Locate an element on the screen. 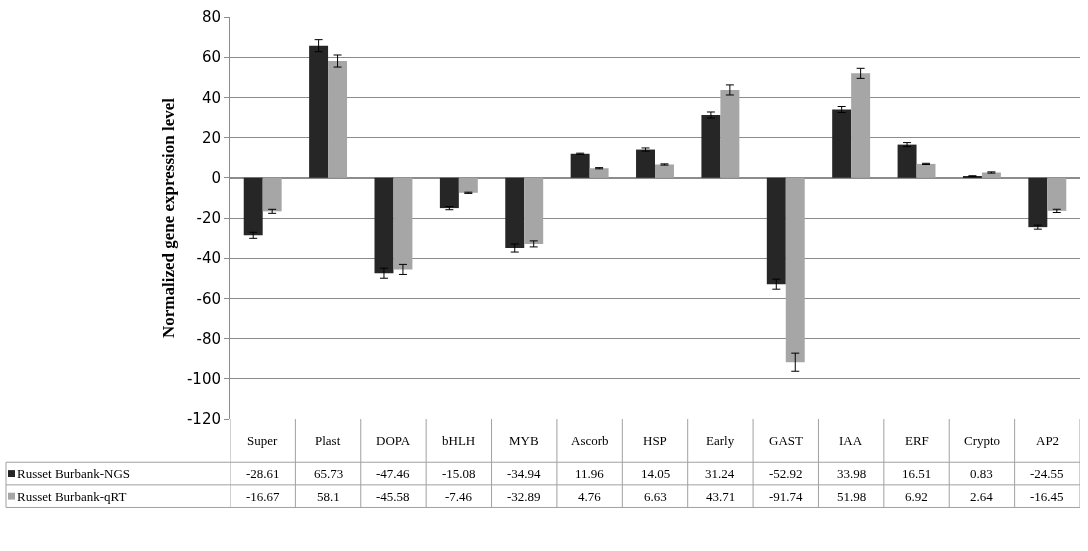  legend-label: Russet Burbank-NGS is located at coordinates (74, 473).